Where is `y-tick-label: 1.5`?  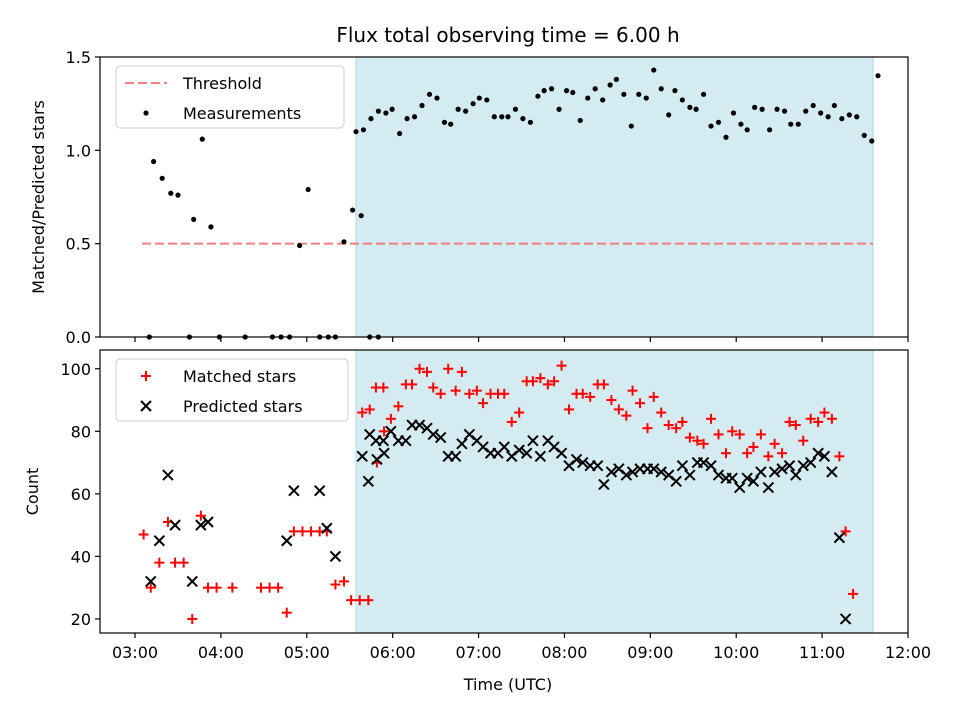
y-tick-label: 1.5 is located at coordinates (78, 57).